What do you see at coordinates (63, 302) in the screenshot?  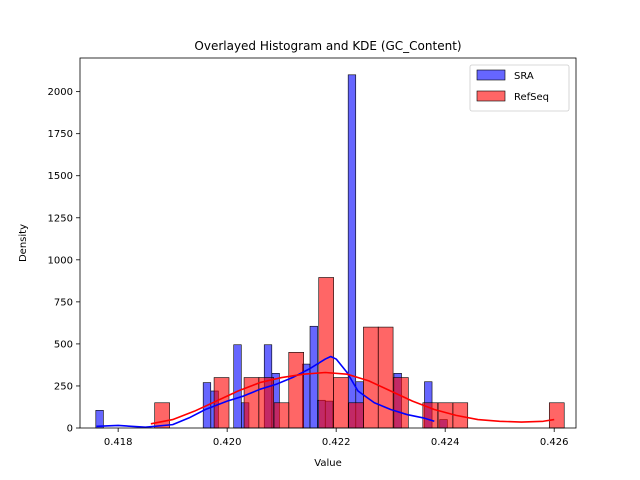 I see `y-tick-label: 750` at bounding box center [63, 302].